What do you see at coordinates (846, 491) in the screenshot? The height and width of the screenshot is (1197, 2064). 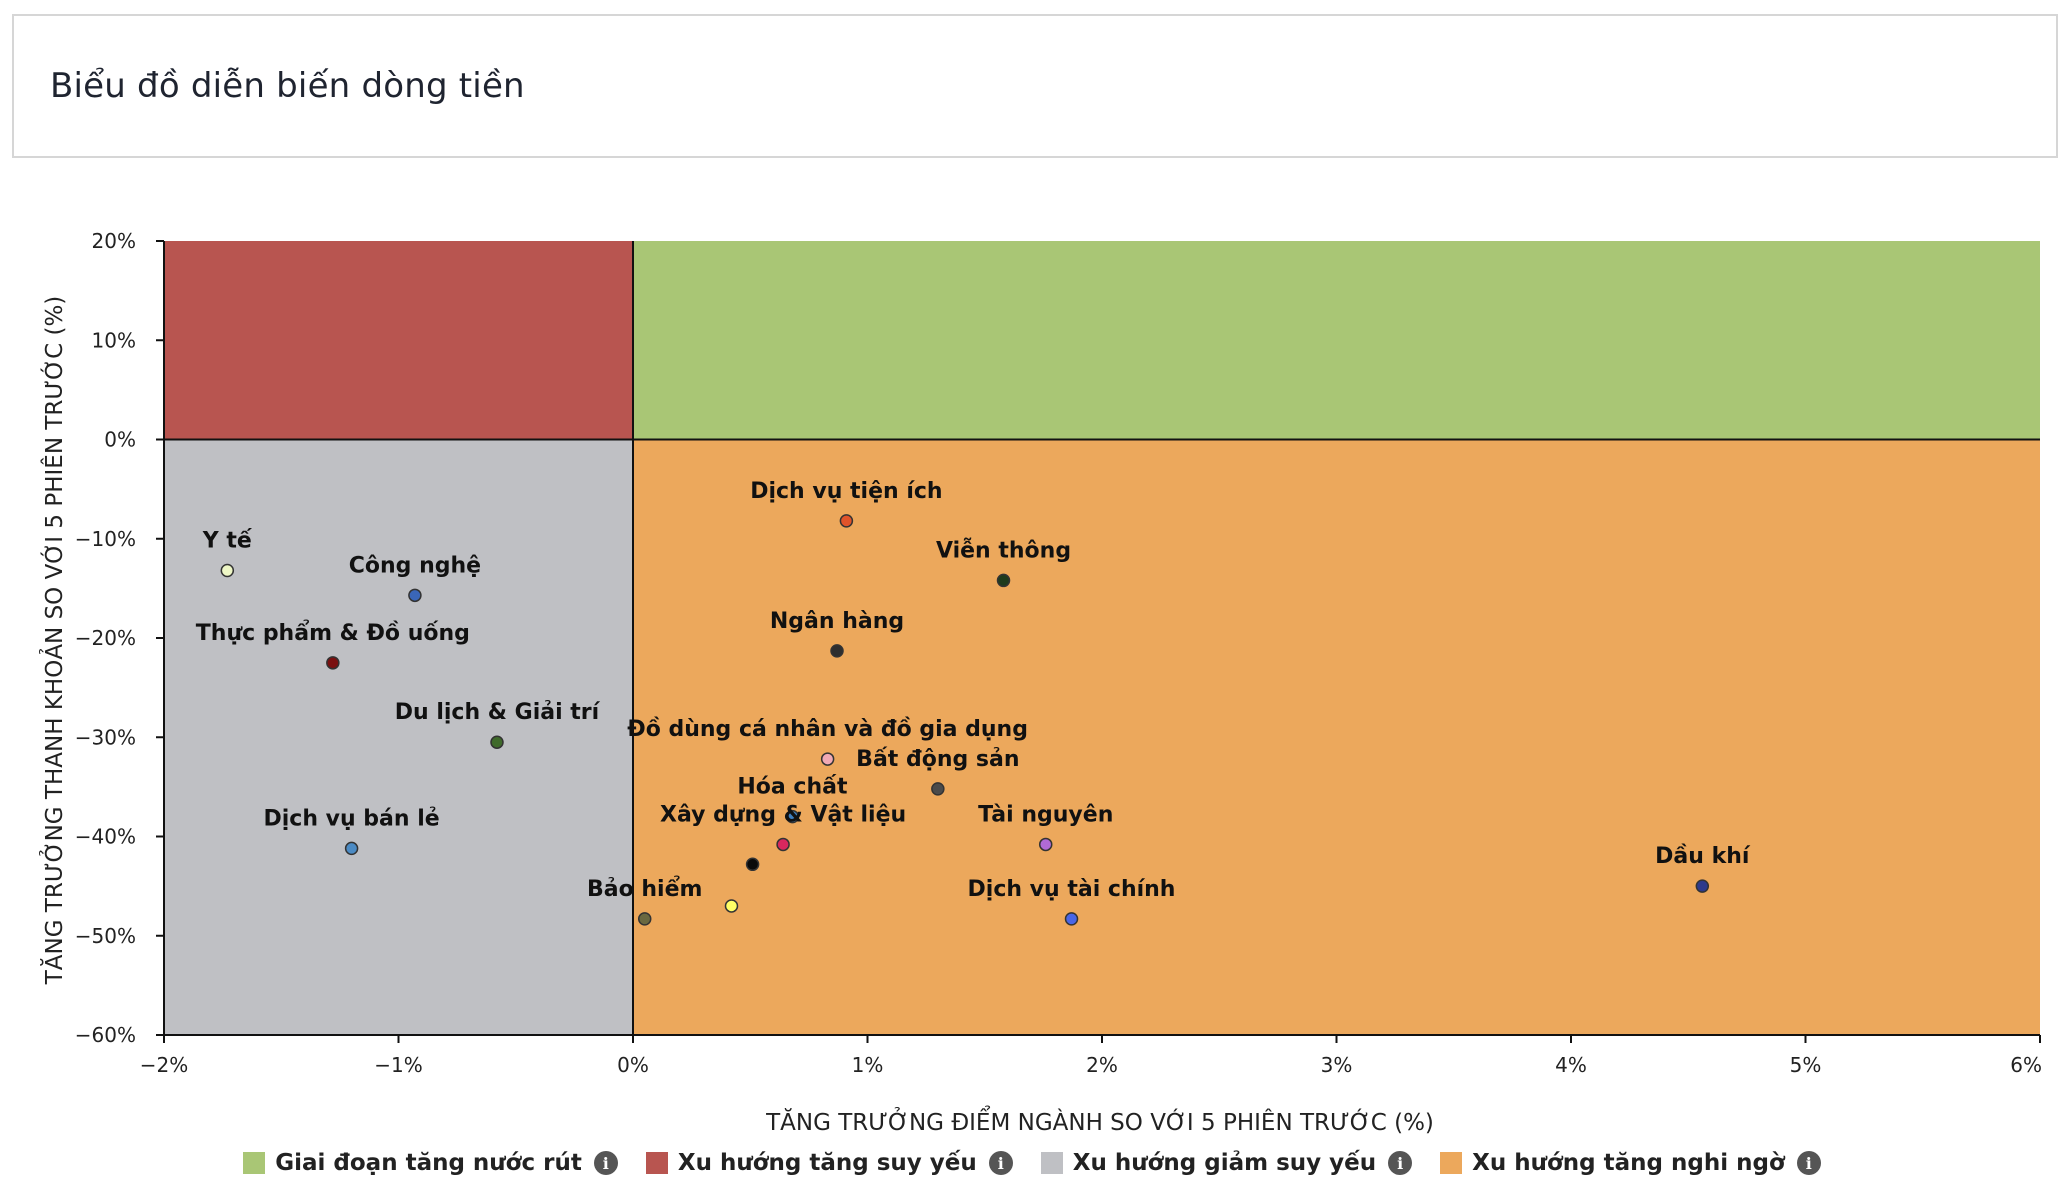 I see `data-label: Dịch vụ tiện ích` at bounding box center [846, 491].